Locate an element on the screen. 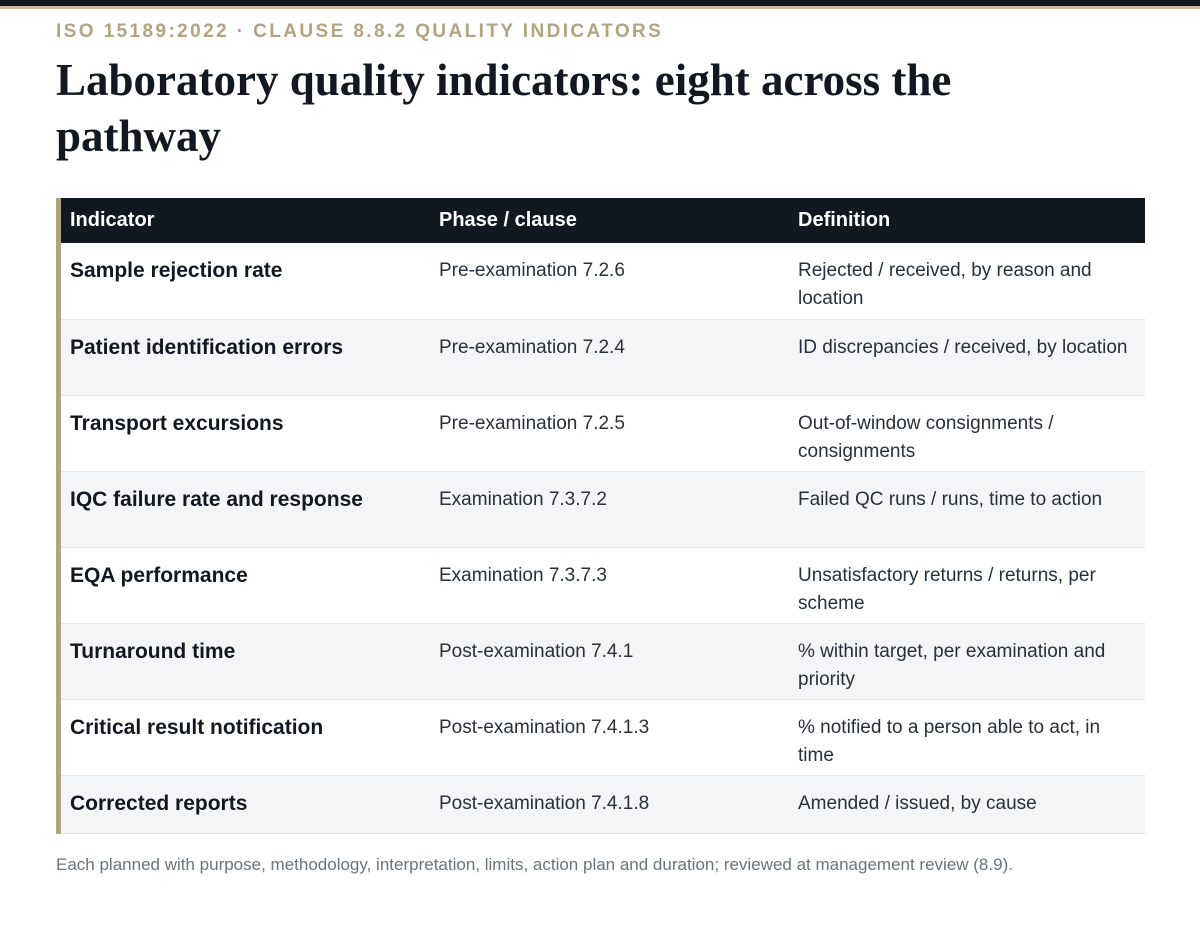 Image resolution: width=1200 pixels, height=936 pixels. table-header-row: Indicator Phase / clause Definition is located at coordinates (603, 220).